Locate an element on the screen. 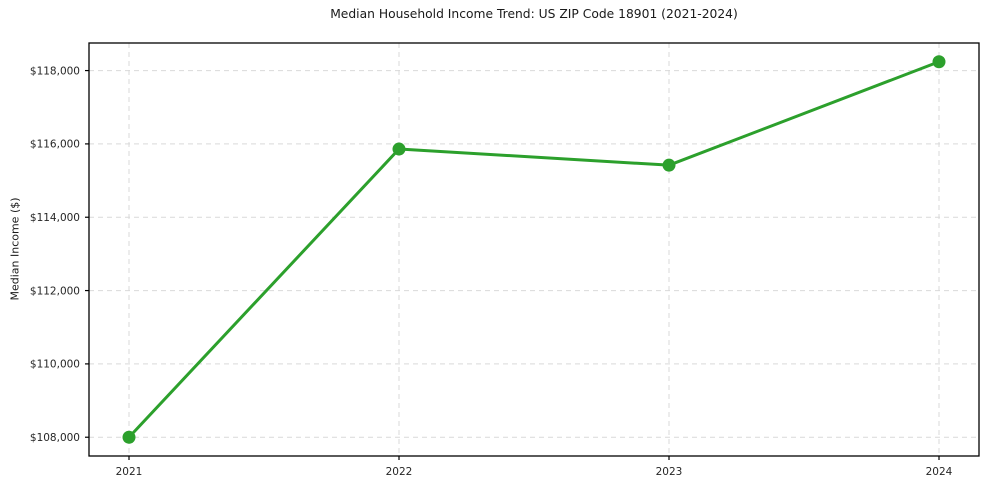 The image size is (989, 490). x-tick-label: 2024 is located at coordinates (939, 472).